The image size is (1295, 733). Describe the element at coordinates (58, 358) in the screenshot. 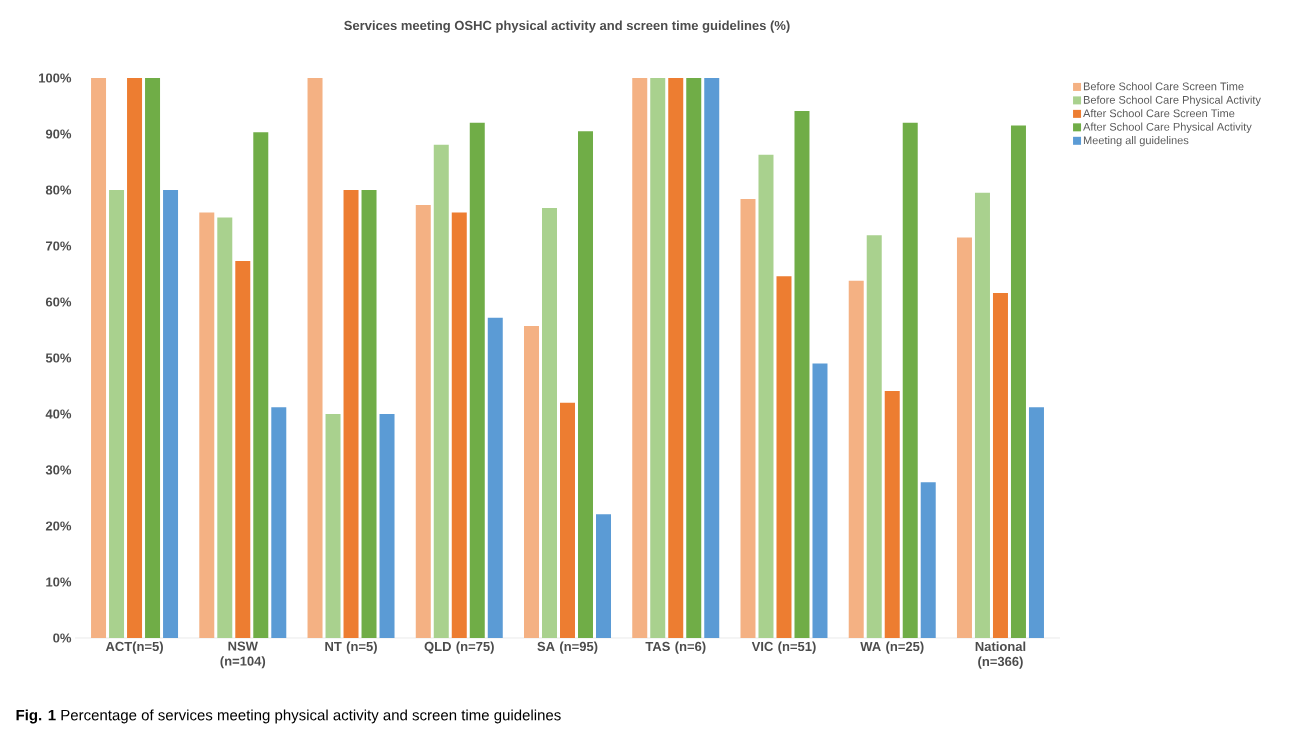

I see `y-tick-label: 50%` at that location.